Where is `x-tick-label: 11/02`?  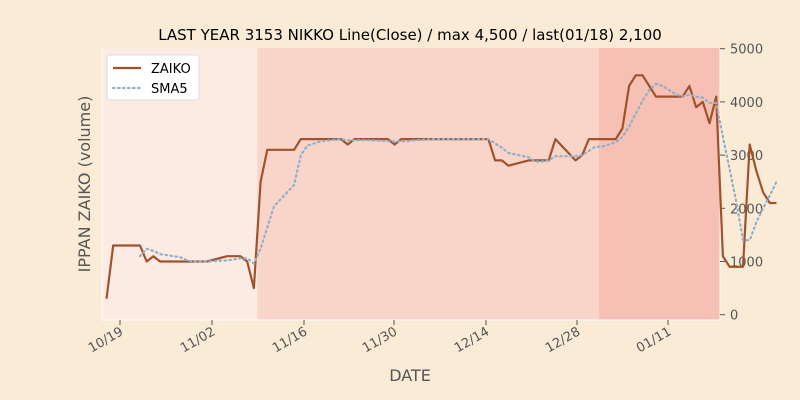 x-tick-label: 11/02 is located at coordinates (198, 340).